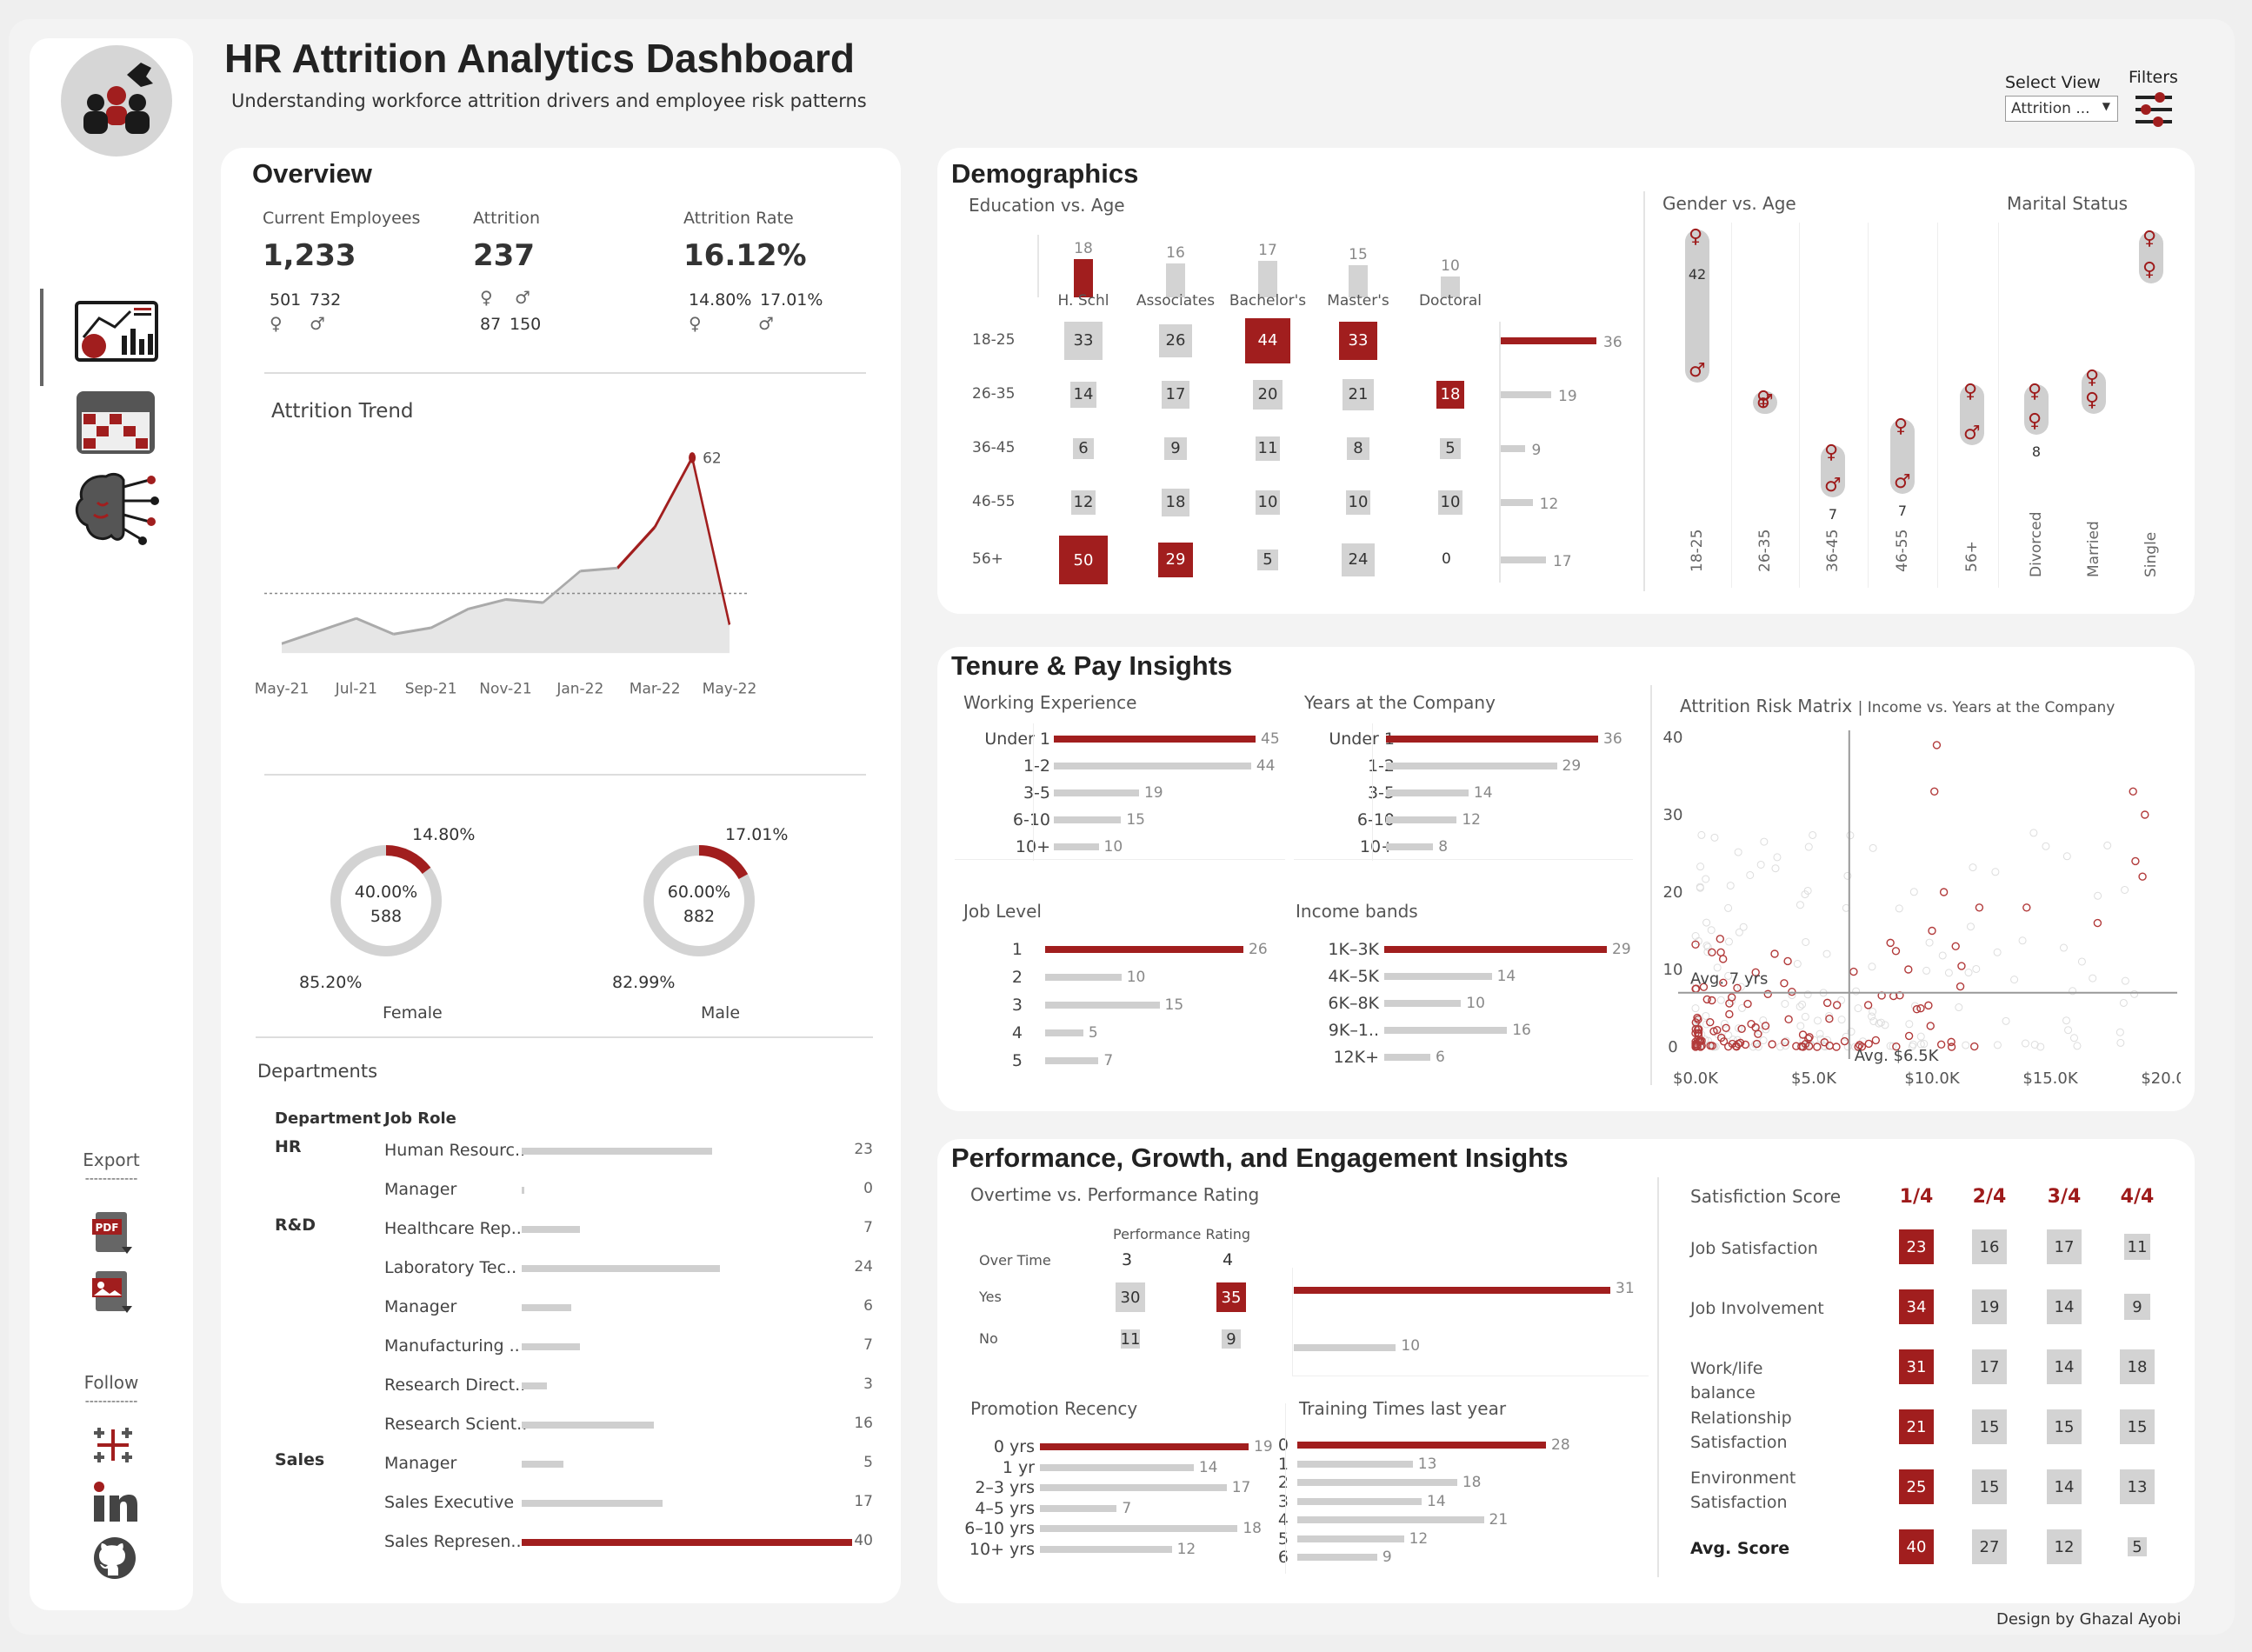 This screenshot has width=2252, height=1652. What do you see at coordinates (113, 1234) in the screenshot?
I see `pdf-export-icon: PDF` at bounding box center [113, 1234].